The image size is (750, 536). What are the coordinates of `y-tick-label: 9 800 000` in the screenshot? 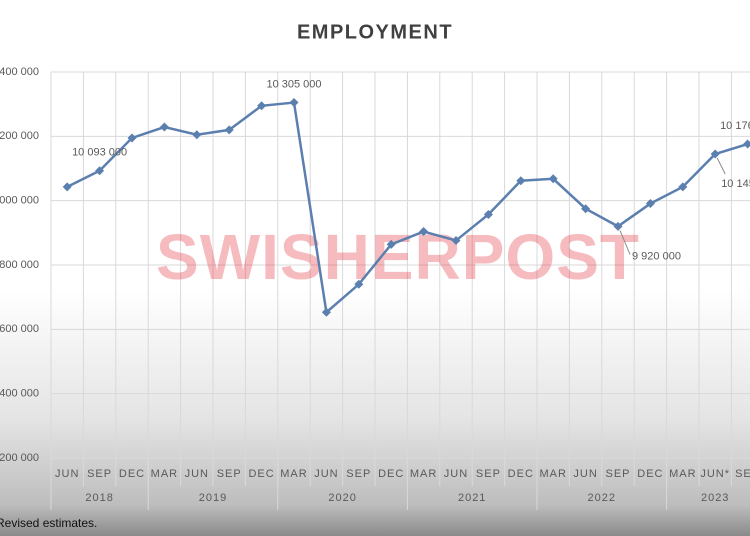 It's located at (19, 265).